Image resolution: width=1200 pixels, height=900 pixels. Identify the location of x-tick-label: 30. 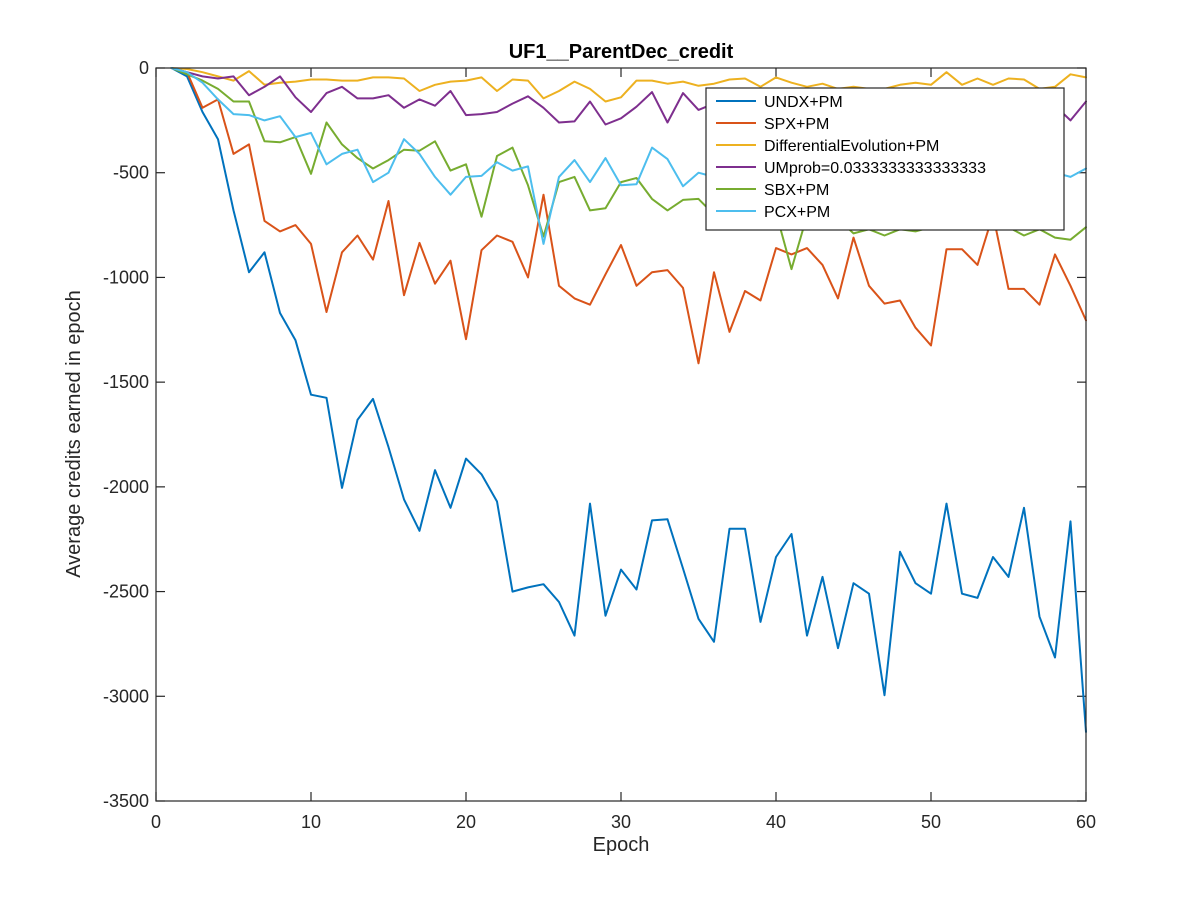
(621, 822).